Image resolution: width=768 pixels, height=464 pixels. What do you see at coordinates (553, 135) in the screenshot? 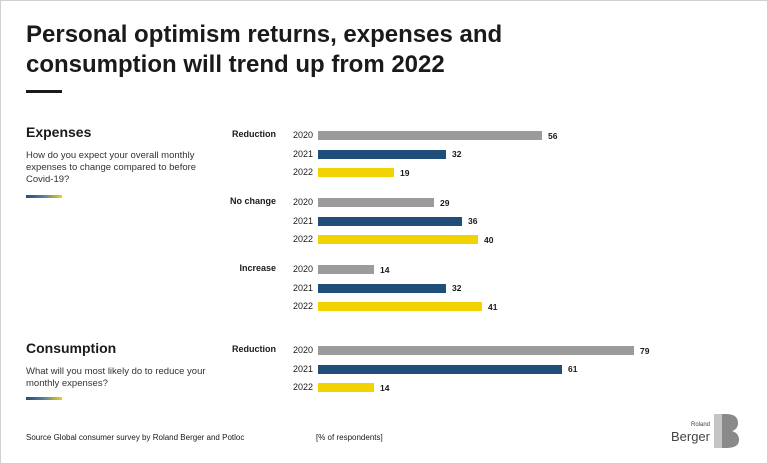
I see `bar-value-label: 56` at bounding box center [553, 135].